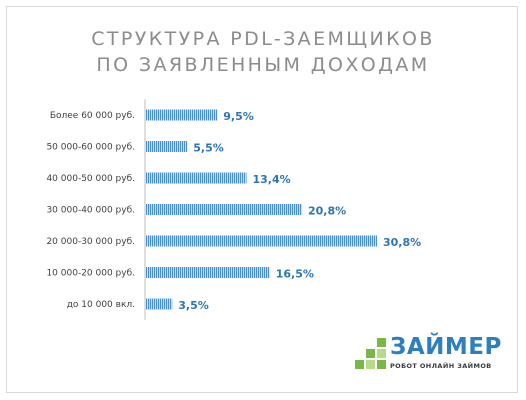 This screenshot has height=400, width=526. What do you see at coordinates (101, 305) in the screenshot?
I see `category-label: до 10 000 вкл.` at bounding box center [101, 305].